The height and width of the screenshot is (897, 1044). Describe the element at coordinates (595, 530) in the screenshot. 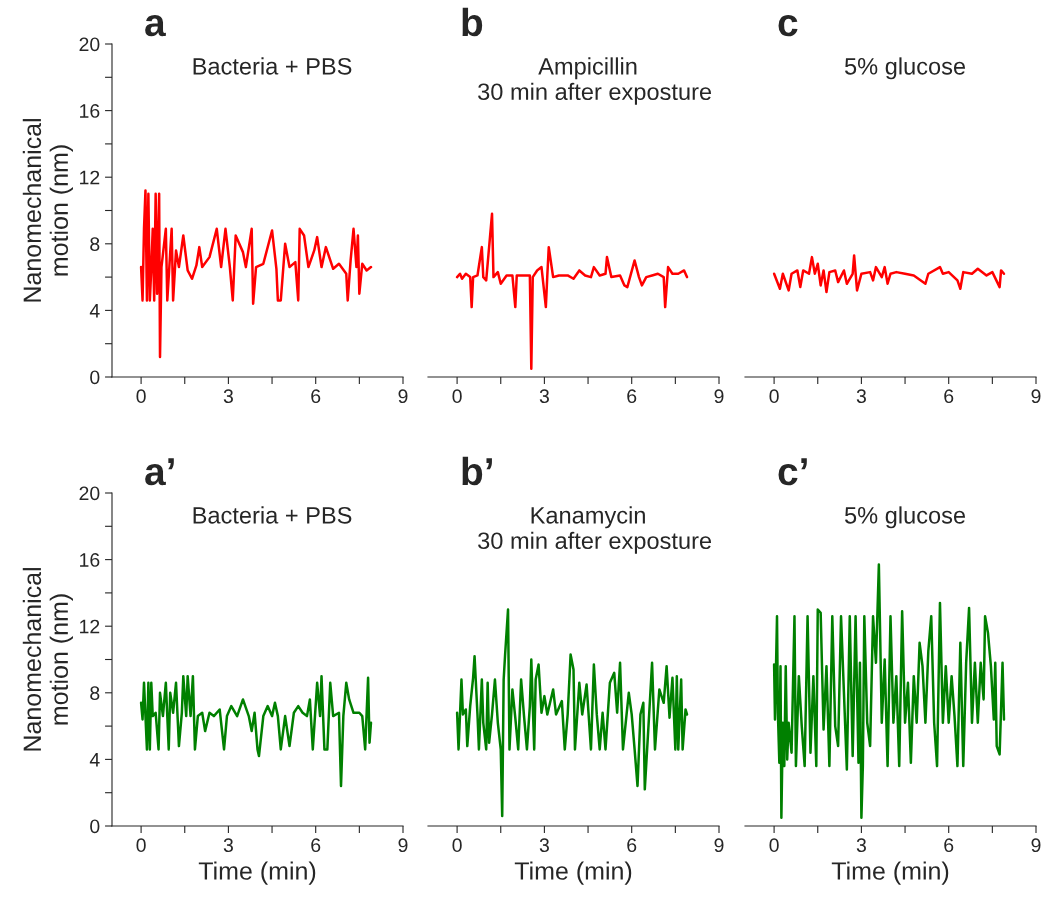

I see `text: Kanamycin 30 min after exposture` at that location.